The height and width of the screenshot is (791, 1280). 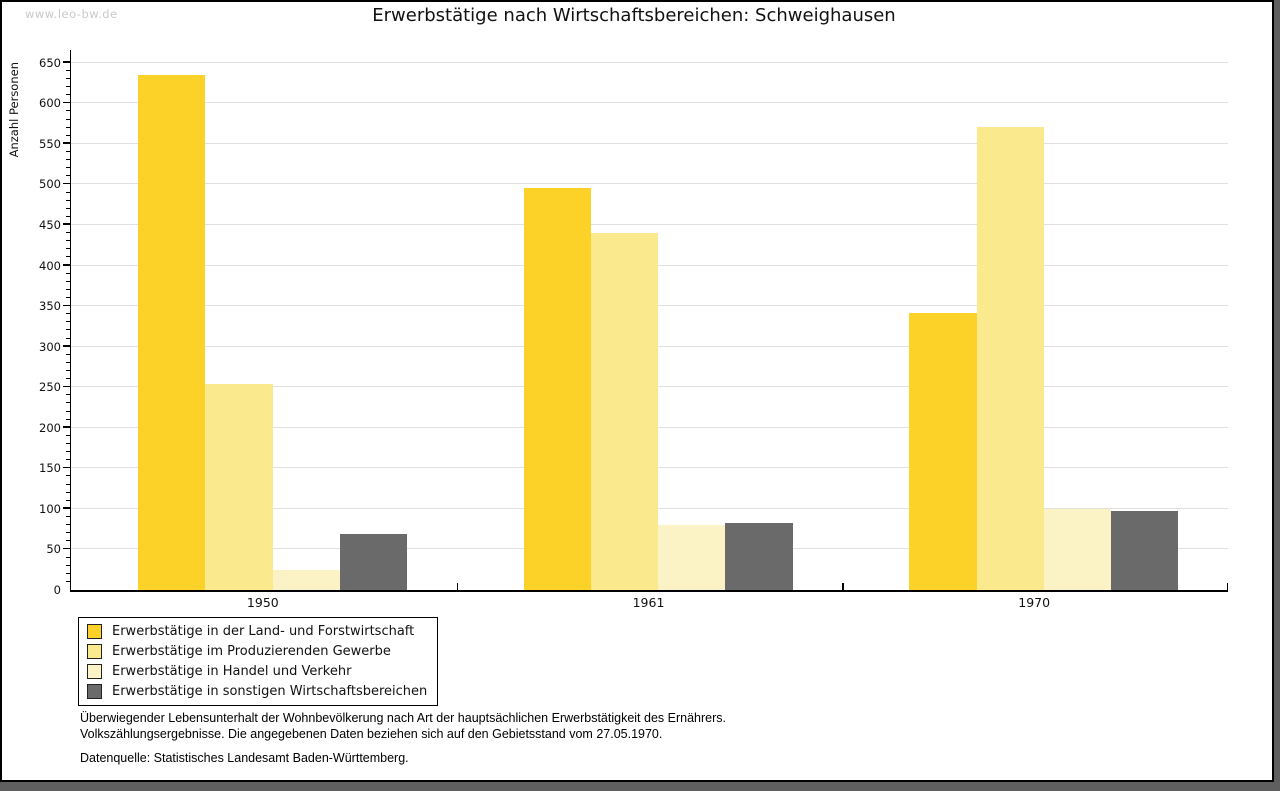 I want to click on bar-erwerbst-tige-im-produzierenden-gewerbe-1950, so click(x=239, y=486).